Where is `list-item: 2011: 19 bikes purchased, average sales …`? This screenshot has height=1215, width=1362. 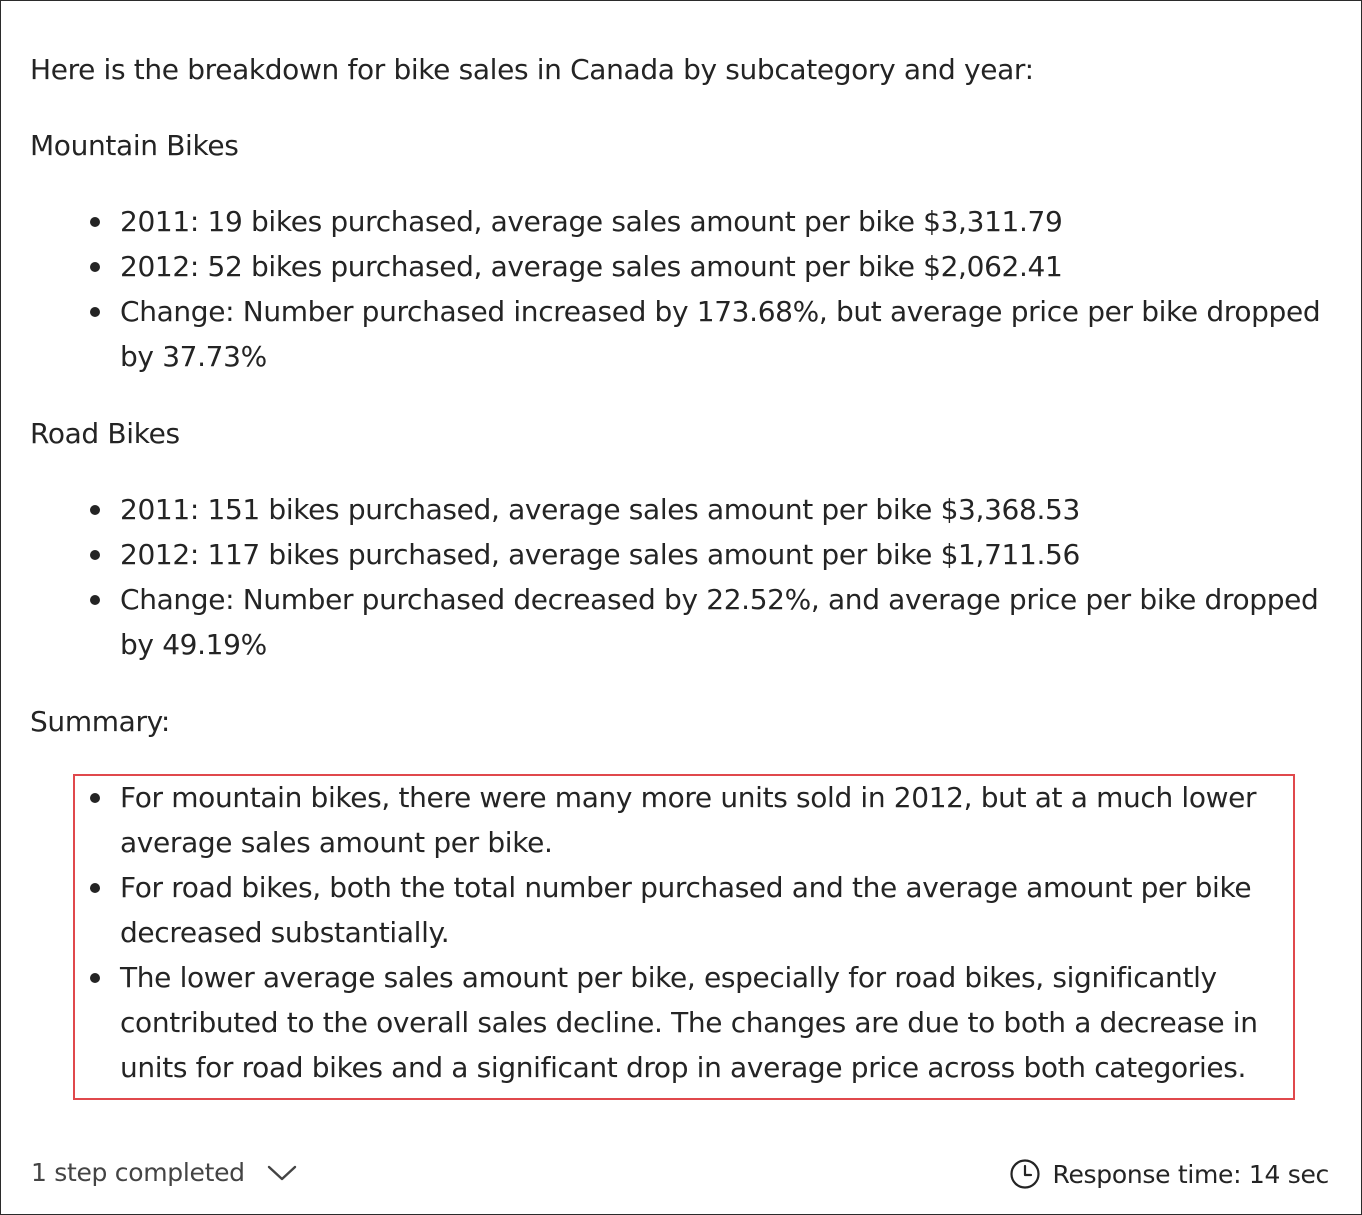 list-item: 2011: 19 bikes purchased, average sales … is located at coordinates (680, 221).